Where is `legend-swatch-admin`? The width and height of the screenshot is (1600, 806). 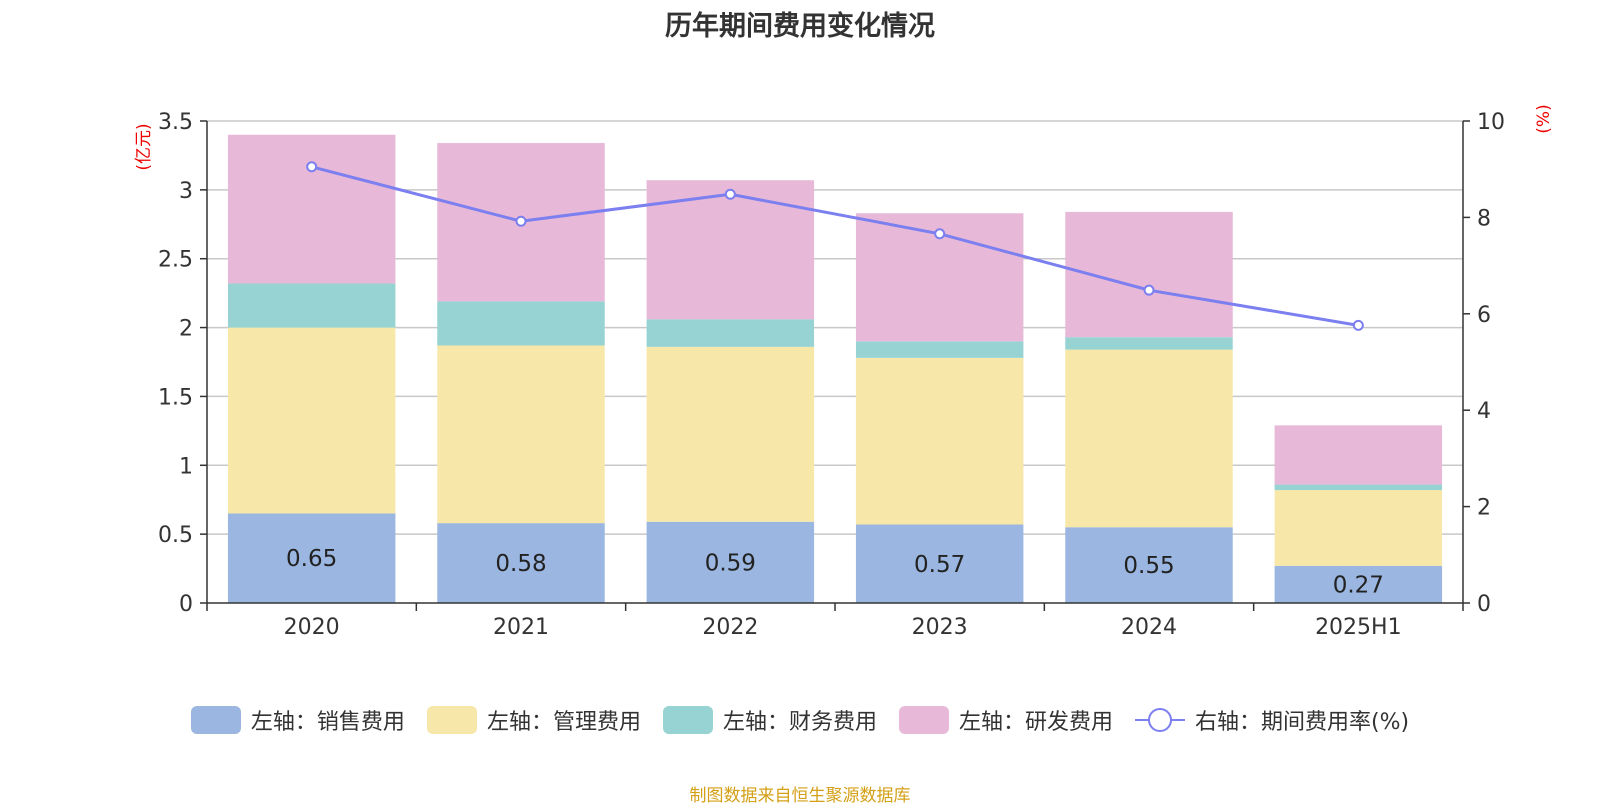 legend-swatch-admin is located at coordinates (451, 720).